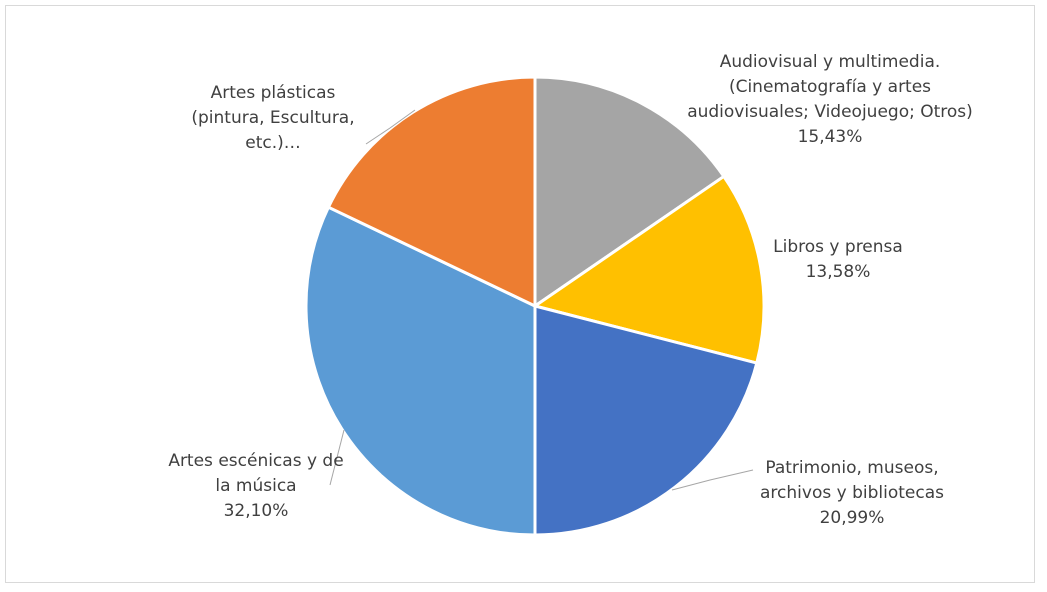 Image resolution: width=1047 pixels, height=592 pixels. What do you see at coordinates (830, 112) in the screenshot?
I see `slice-name-line: audiovisuales; Videojuego; Otros)` at bounding box center [830, 112].